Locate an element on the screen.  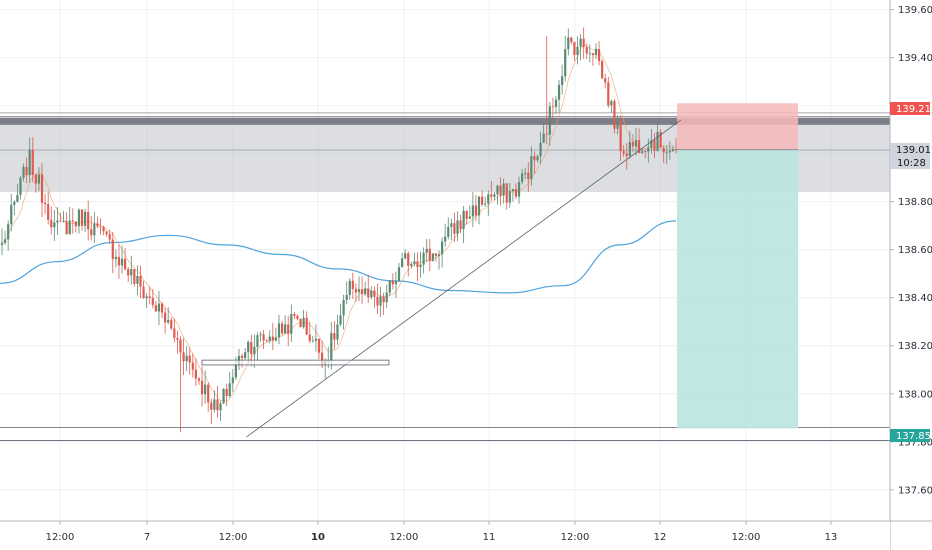
time-tick-label: 11 is located at coordinates (489, 537).